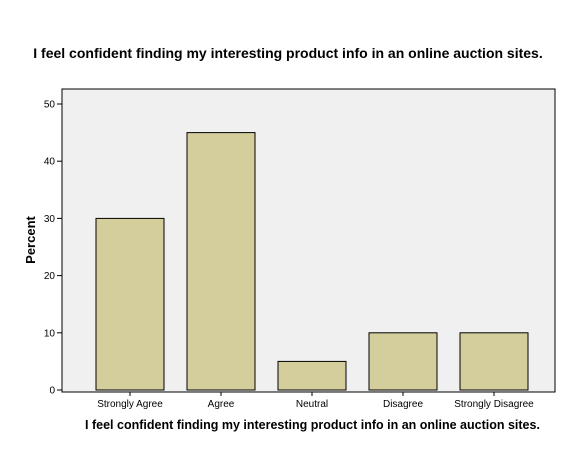 The height and width of the screenshot is (461, 576). I want to click on x-tick-label: Neutral, so click(312, 404).